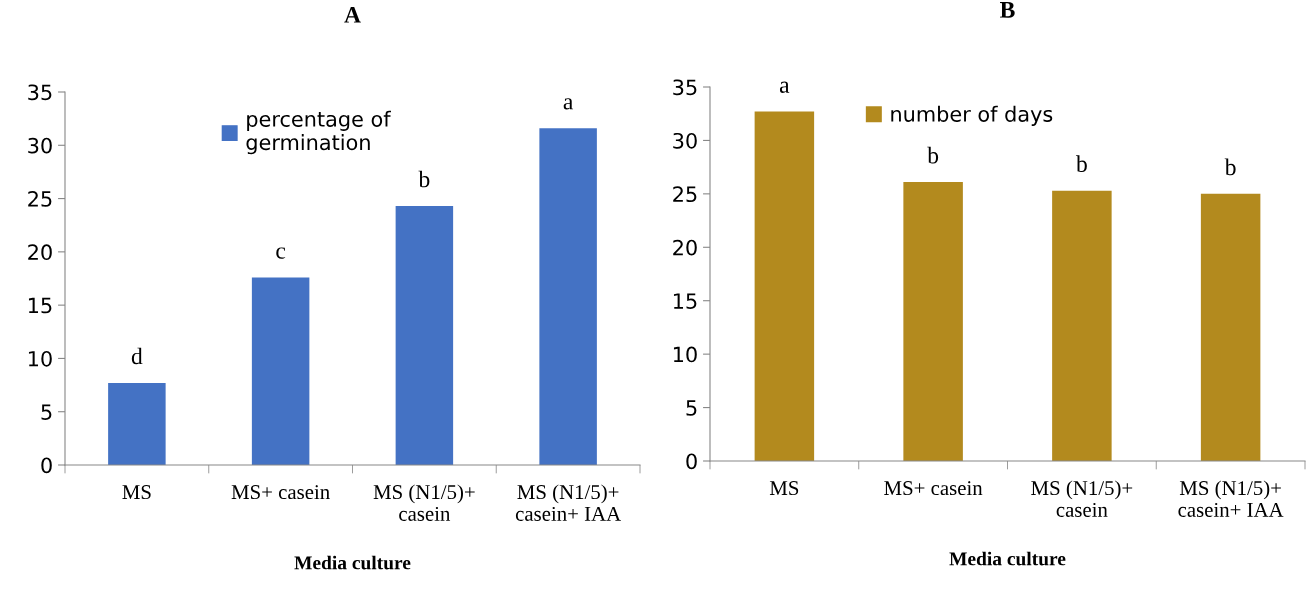  I want to click on annotation: c, so click(281, 253).